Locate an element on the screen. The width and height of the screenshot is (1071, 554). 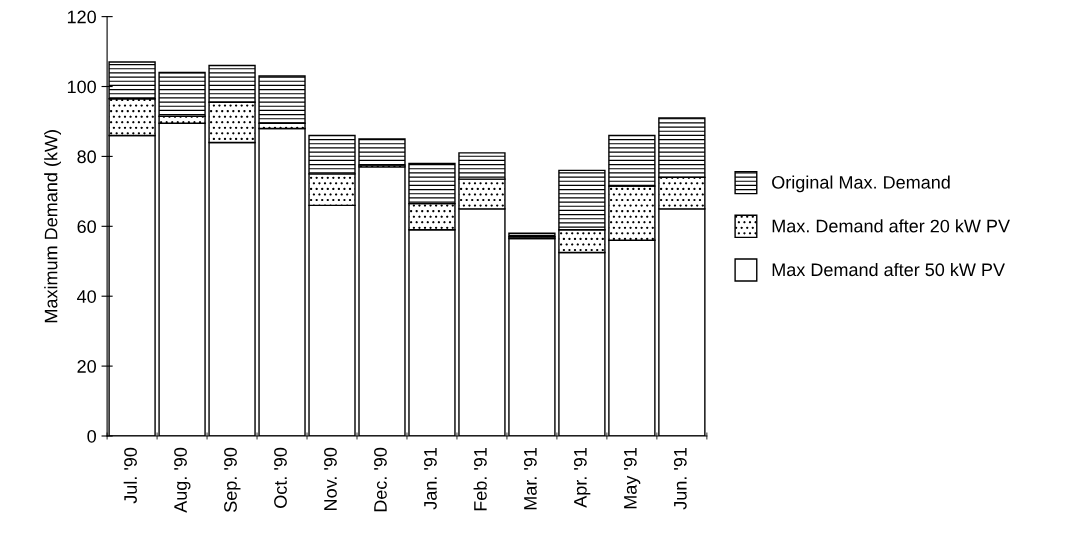
y-tick-label: 0 is located at coordinates (91, 436).